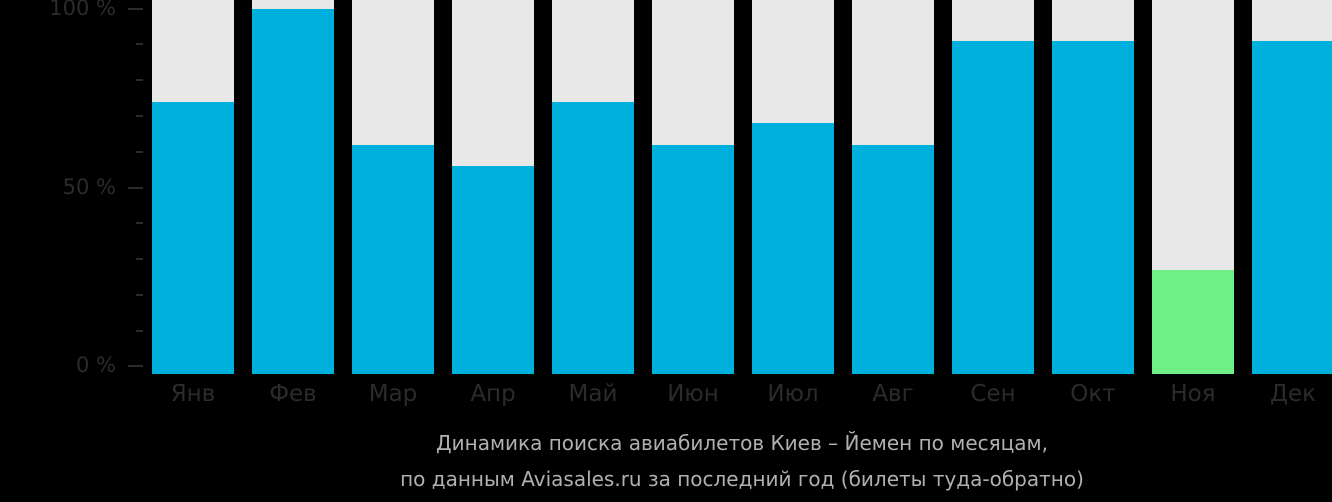 This screenshot has width=1332, height=502. Describe the element at coordinates (1093, 394) in the screenshot. I see `x-axis-label: Окт` at that location.